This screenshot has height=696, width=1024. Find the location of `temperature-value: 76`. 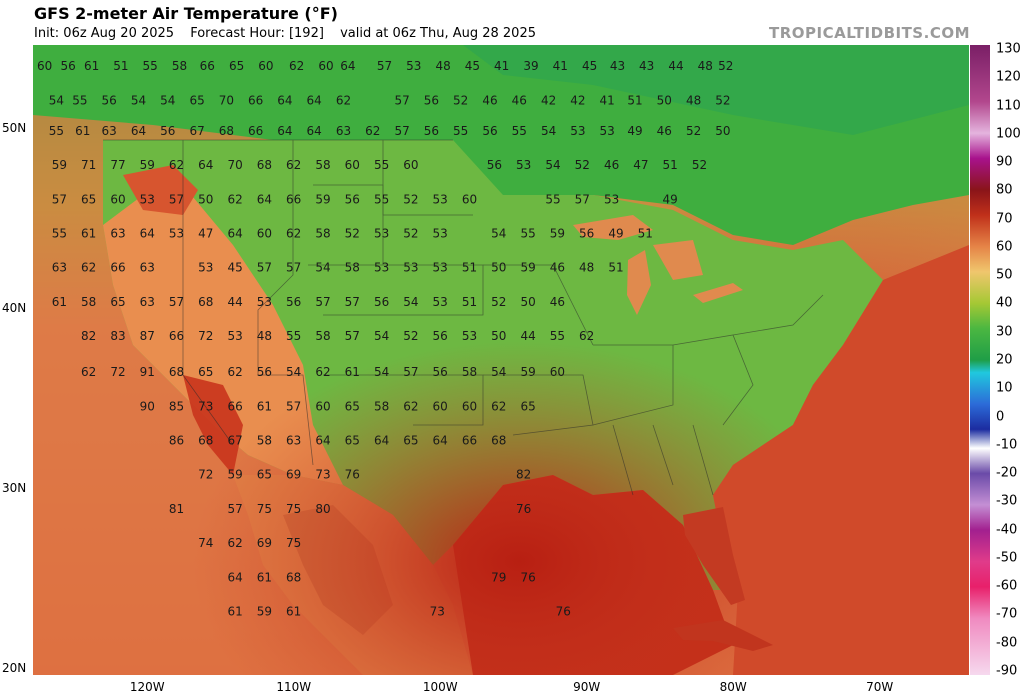

temperature-value: 76 is located at coordinates (563, 612).